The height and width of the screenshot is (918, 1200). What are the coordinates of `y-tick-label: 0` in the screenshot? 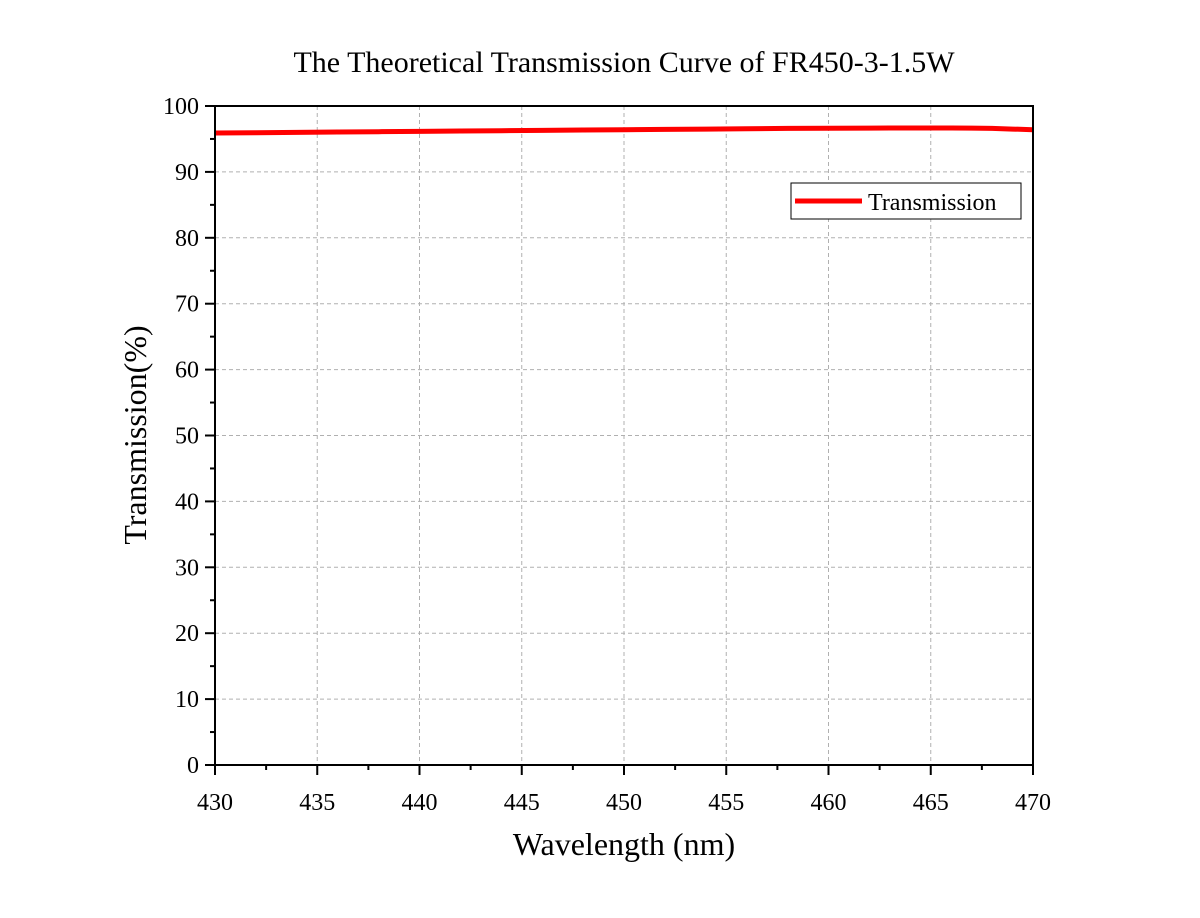 It's located at (193, 766).